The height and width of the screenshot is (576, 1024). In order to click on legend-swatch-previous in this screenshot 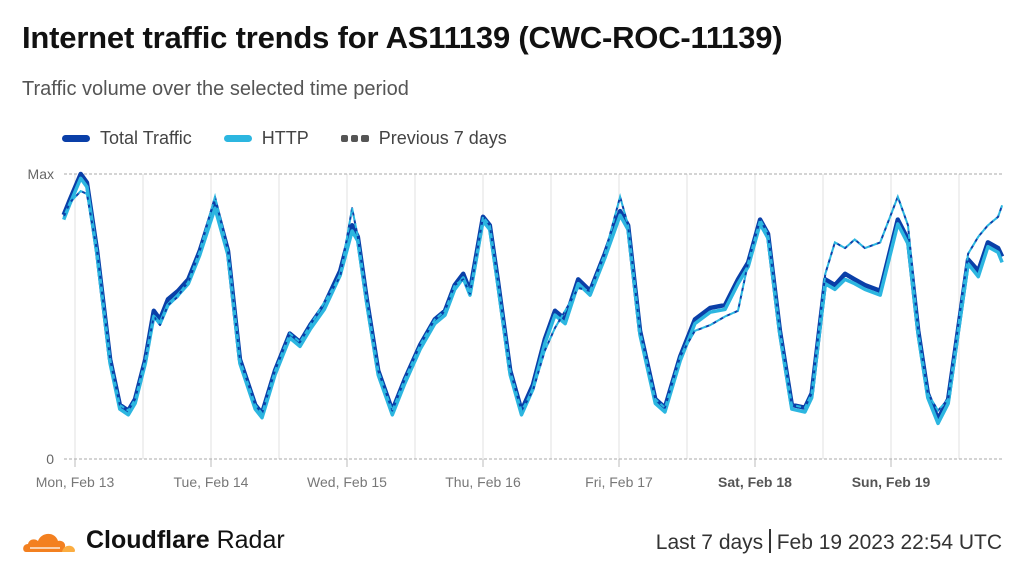, I will do `click(354, 138)`.